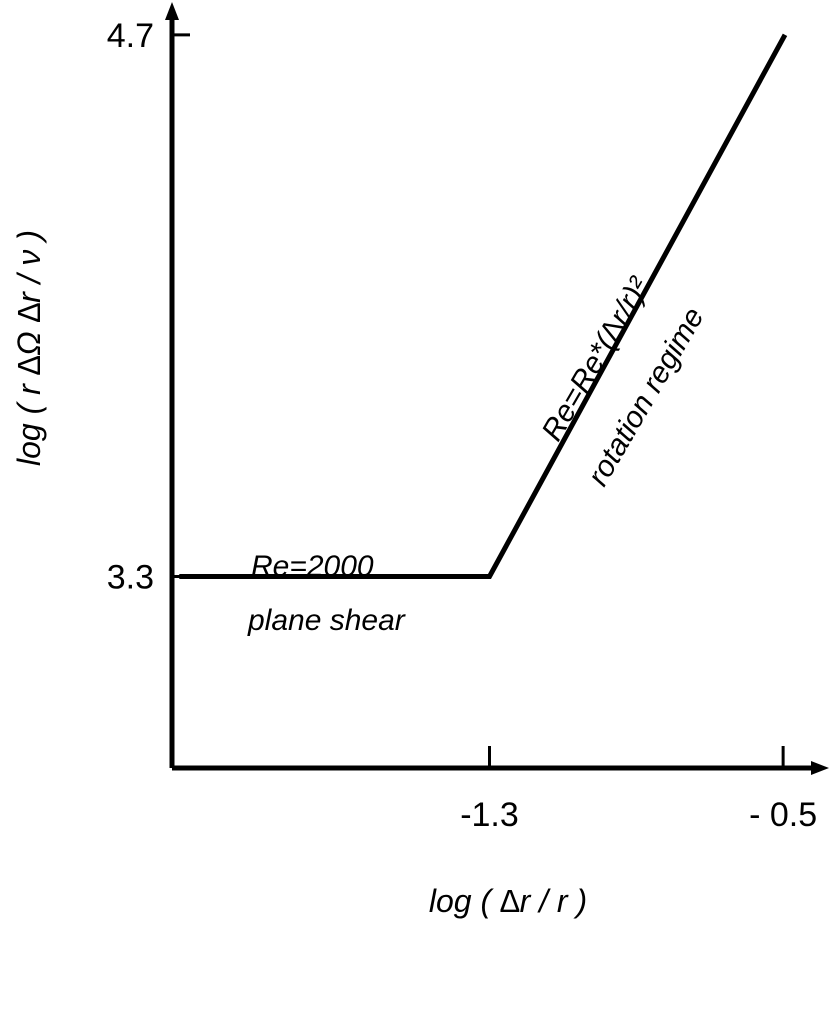 The image size is (831, 1020). What do you see at coordinates (783, 815) in the screenshot?
I see `x-tick-label-1: - 0.5` at bounding box center [783, 815].